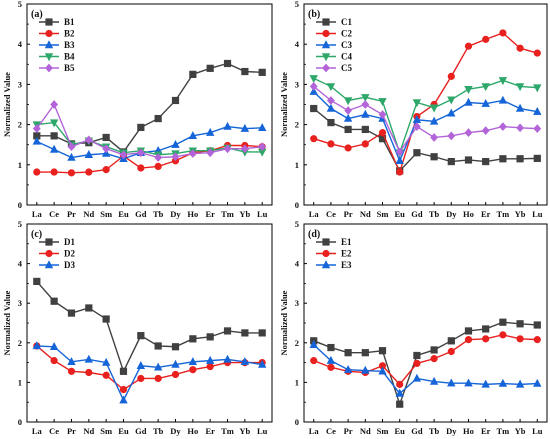 This screenshot has width=550, height=439. What do you see at coordinates (175, 431) in the screenshot?
I see `x-tick-label: Dy` at bounding box center [175, 431].